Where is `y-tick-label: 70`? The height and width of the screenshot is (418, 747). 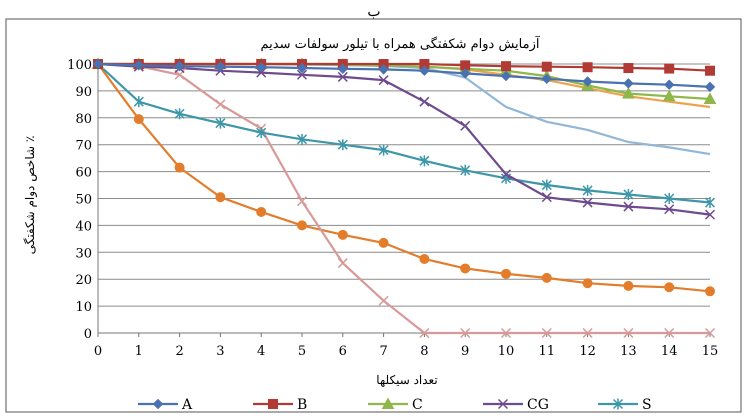 y-tick-label: 70 is located at coordinates (83, 146).